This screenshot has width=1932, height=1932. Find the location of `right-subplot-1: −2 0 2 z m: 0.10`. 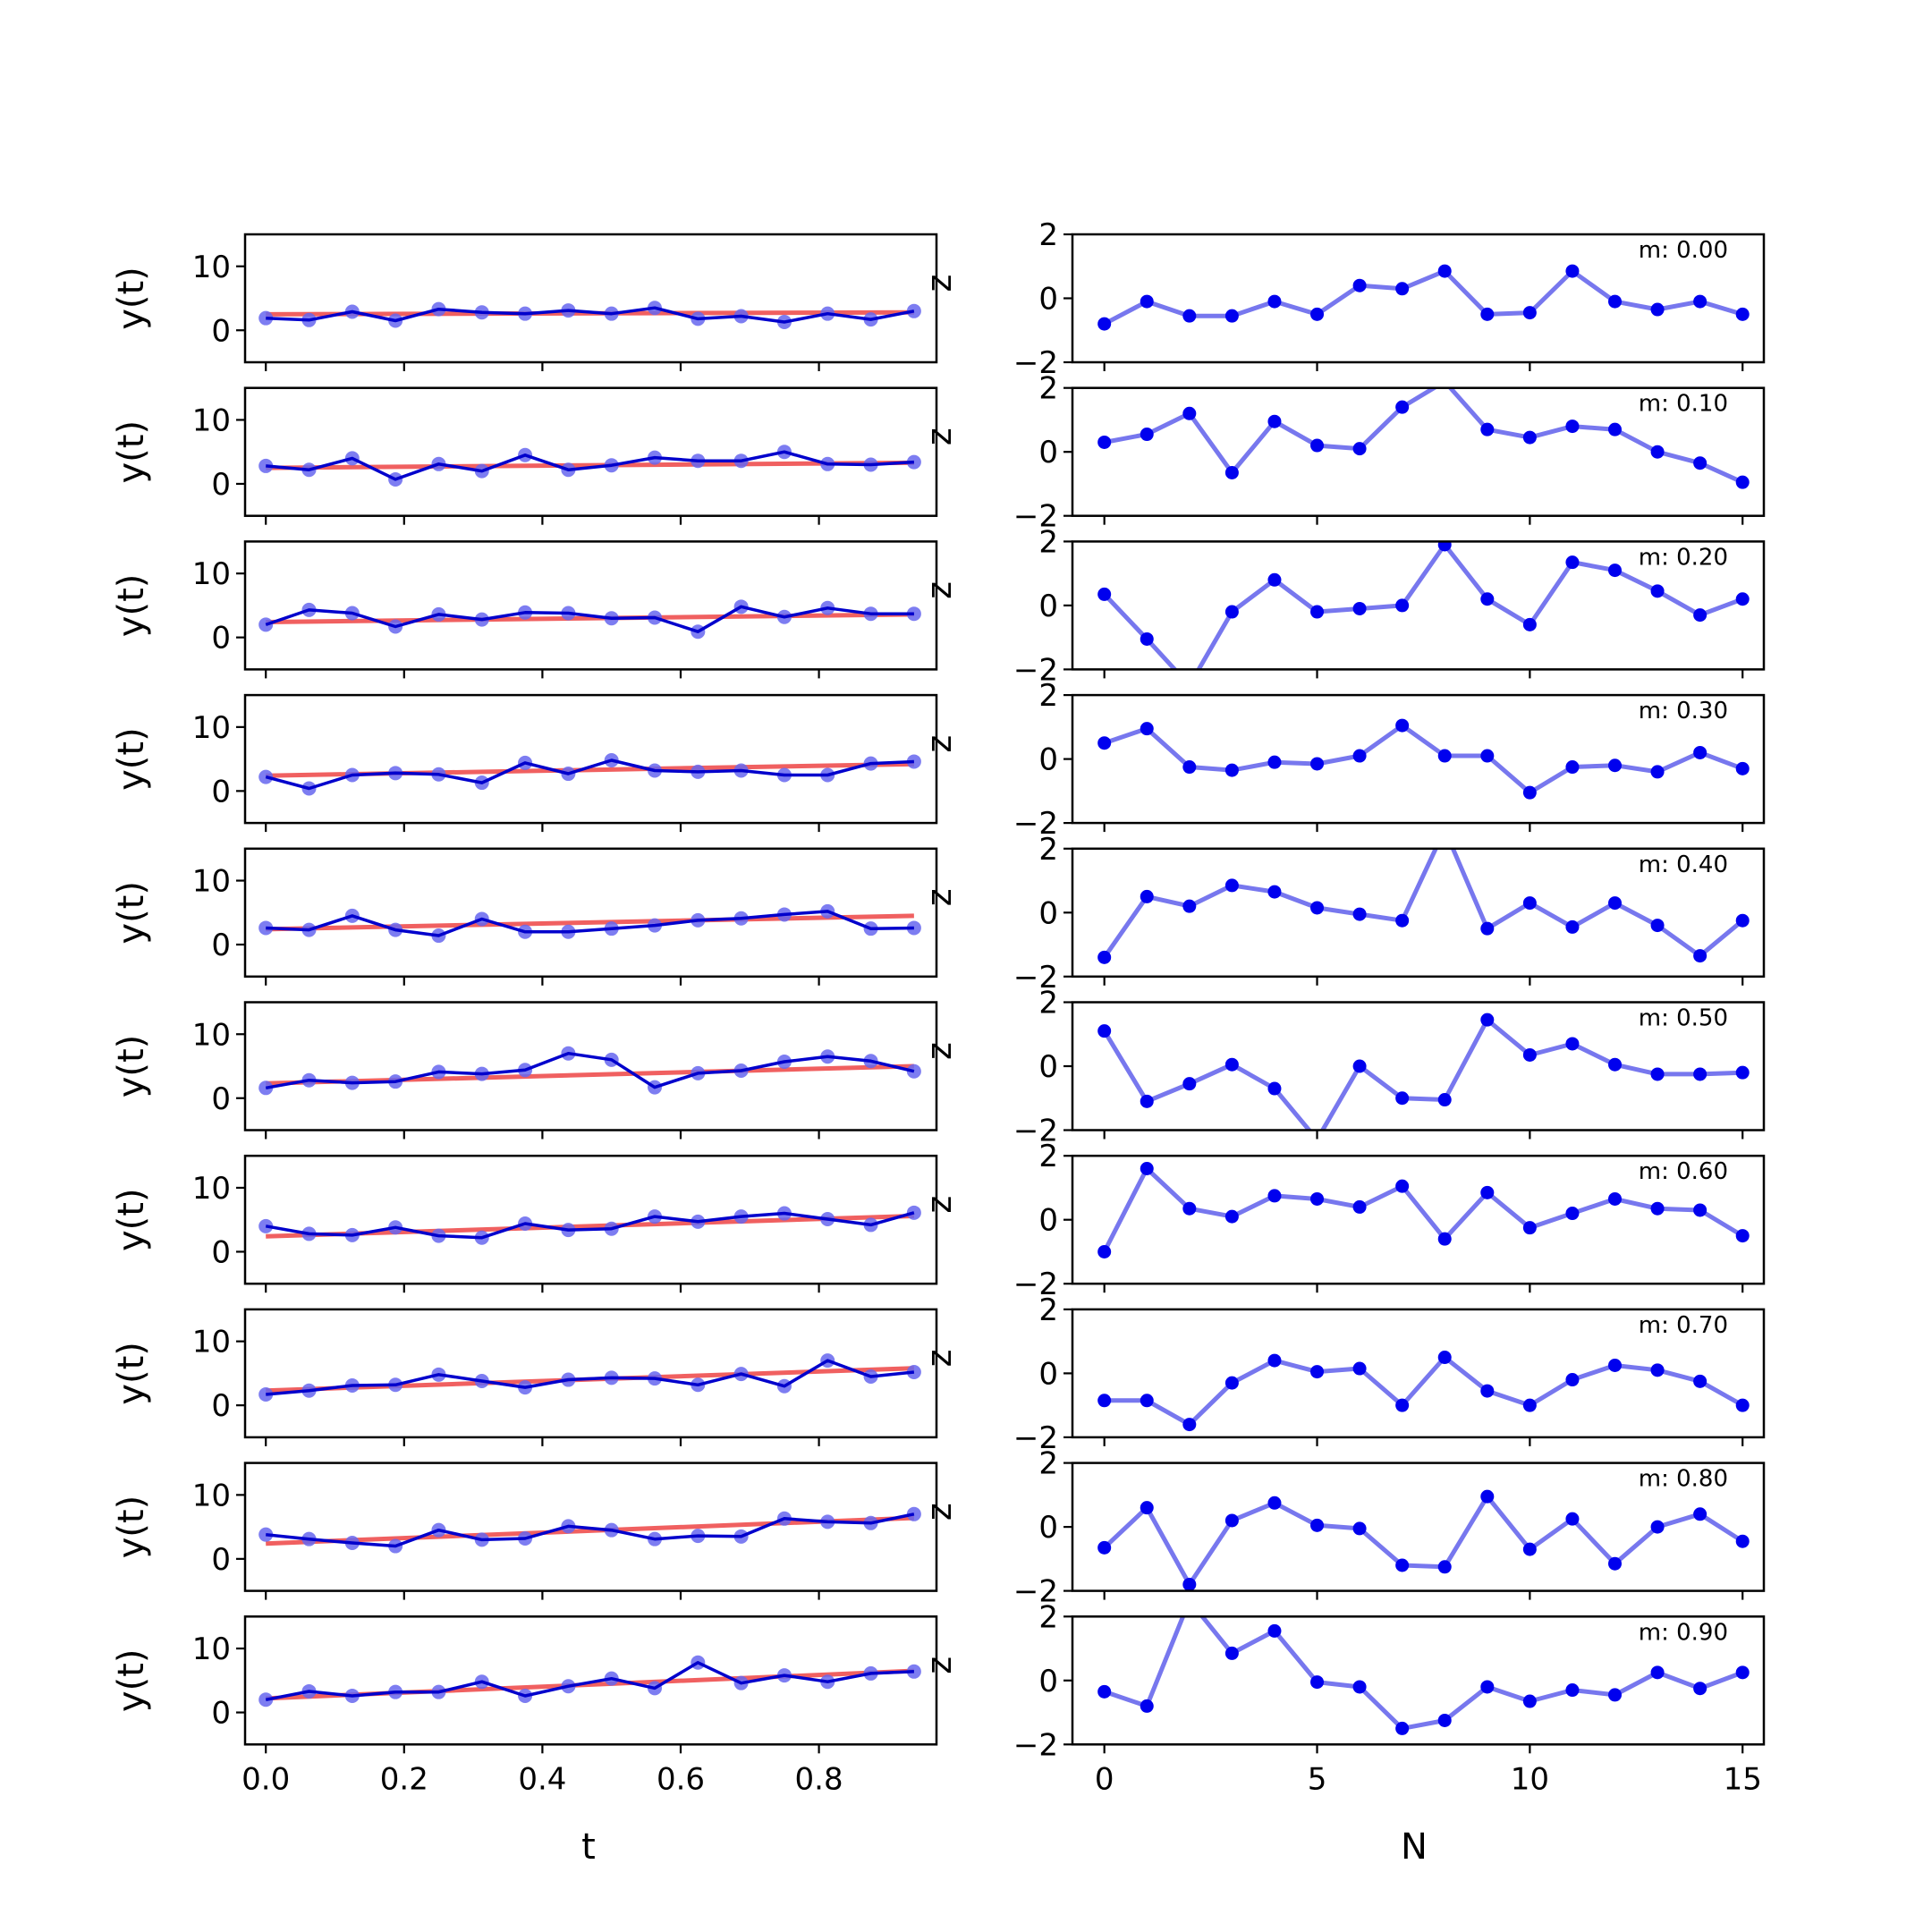

right-subplot-1: −2 0 2 z m: 0.10 is located at coordinates (1342, 453).